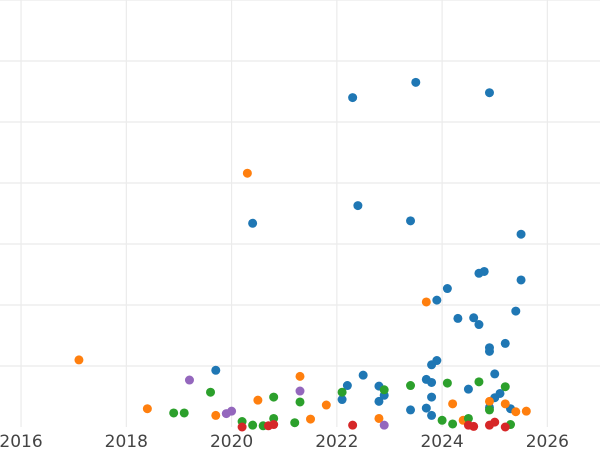 The width and height of the screenshot is (600, 450). I want to click on x-tick-label: 2020, so click(231, 441).